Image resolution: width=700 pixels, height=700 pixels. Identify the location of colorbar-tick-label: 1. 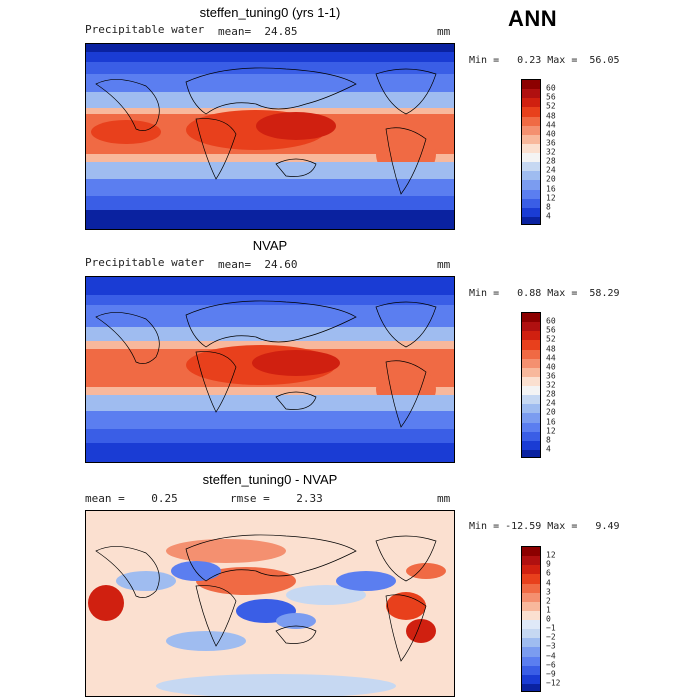
(548, 610).